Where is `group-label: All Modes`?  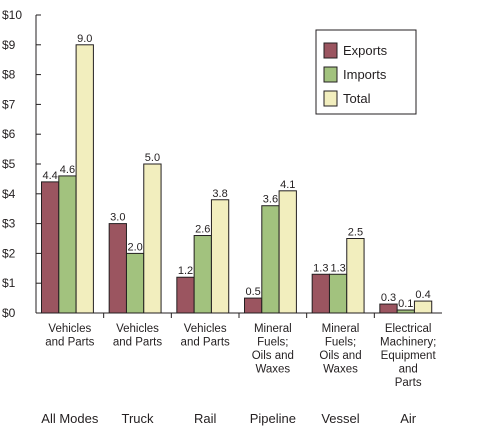 group-label: All Modes is located at coordinates (70, 418).